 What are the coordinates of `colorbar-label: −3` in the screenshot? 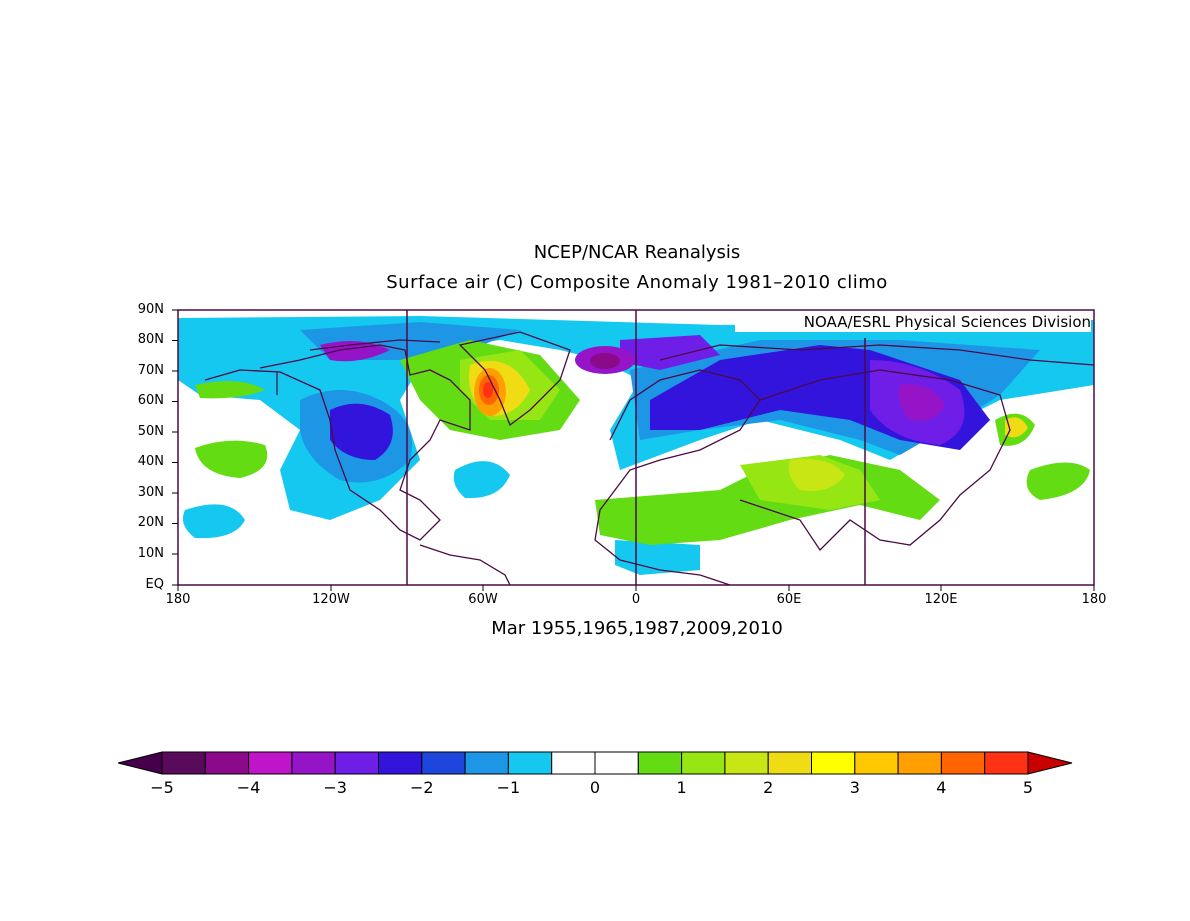 It's located at (335, 787).